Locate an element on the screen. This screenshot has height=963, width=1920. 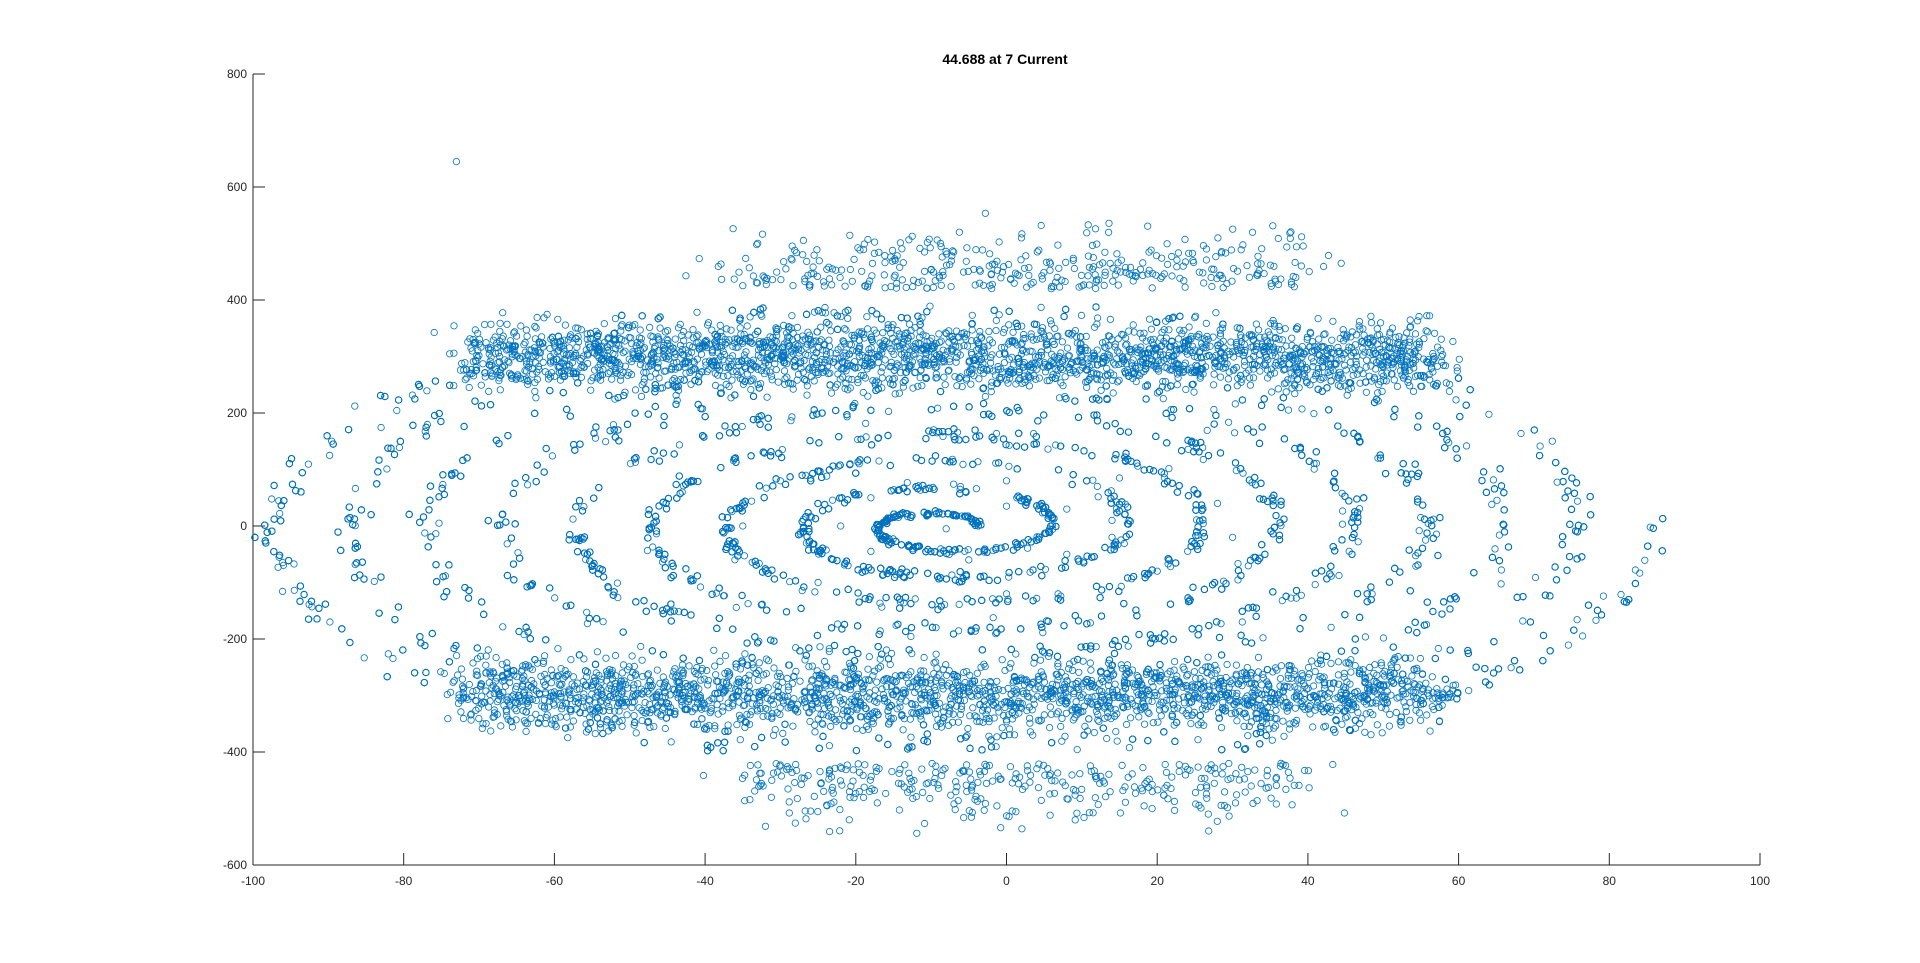
x-tick-label: -40 is located at coordinates (705, 881).